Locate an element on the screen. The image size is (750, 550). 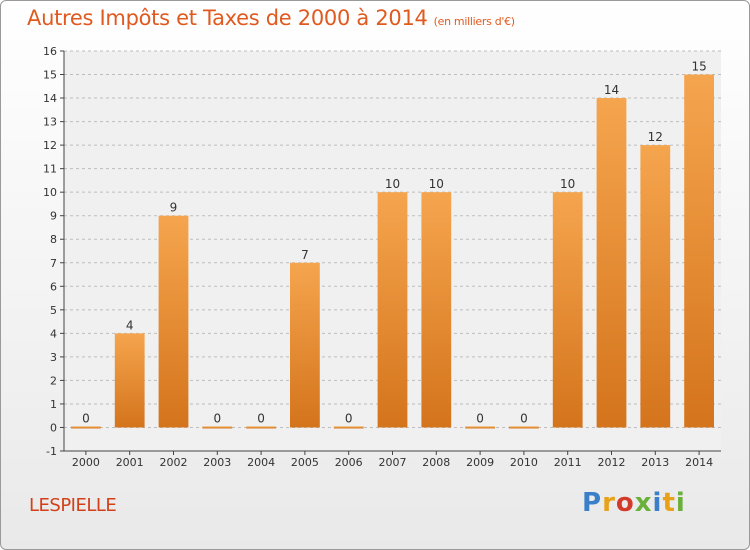
commune-name: LESPIELLE is located at coordinates (73, 505).